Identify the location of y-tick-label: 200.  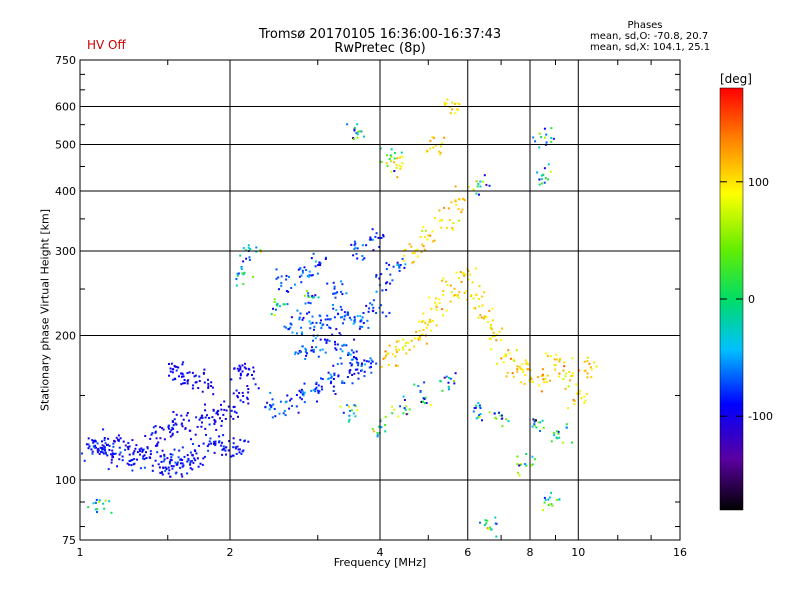
(65, 336).